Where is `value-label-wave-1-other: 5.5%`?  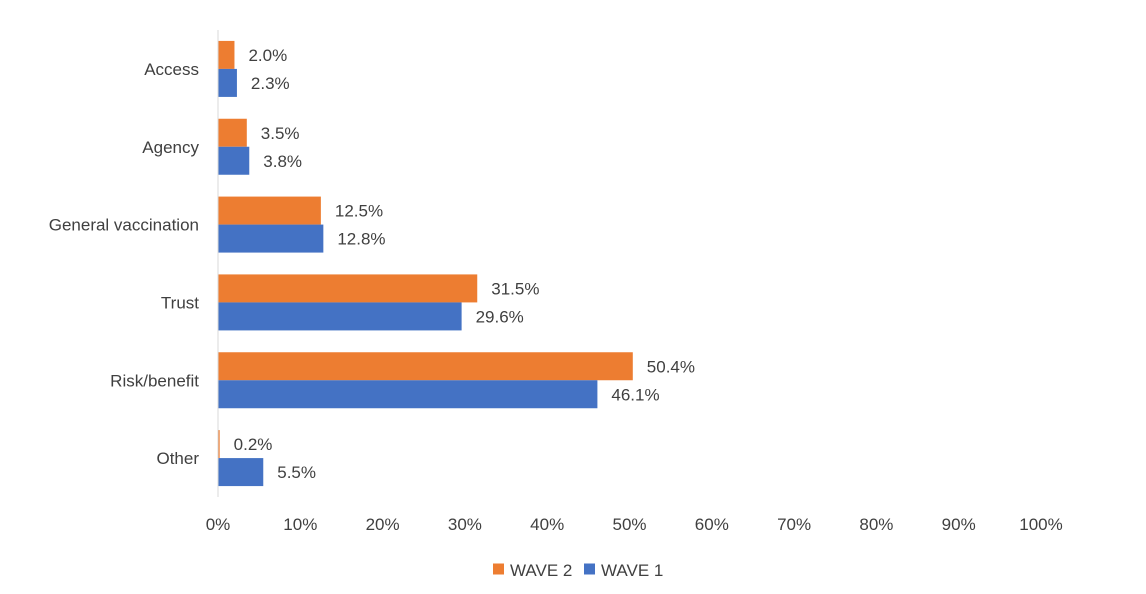
value-label-wave-1-other: 5.5% is located at coordinates (296, 472).